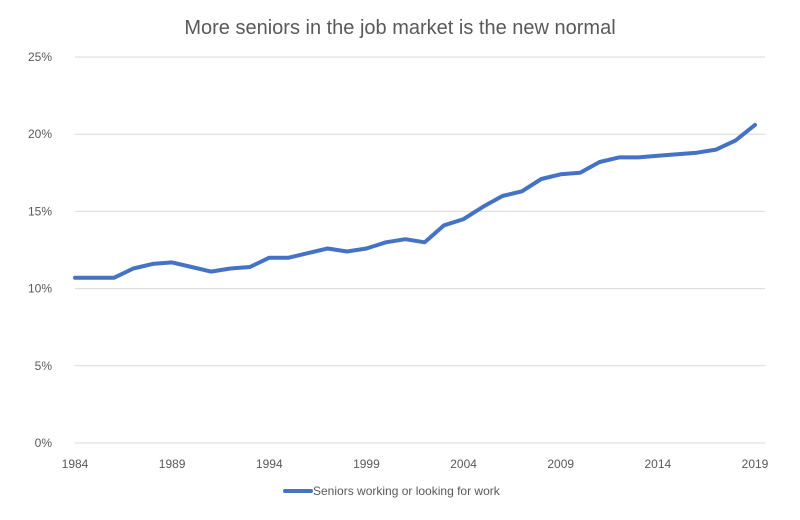 The height and width of the screenshot is (520, 800). What do you see at coordinates (40, 57) in the screenshot?
I see `y-tick-label: 25%` at bounding box center [40, 57].